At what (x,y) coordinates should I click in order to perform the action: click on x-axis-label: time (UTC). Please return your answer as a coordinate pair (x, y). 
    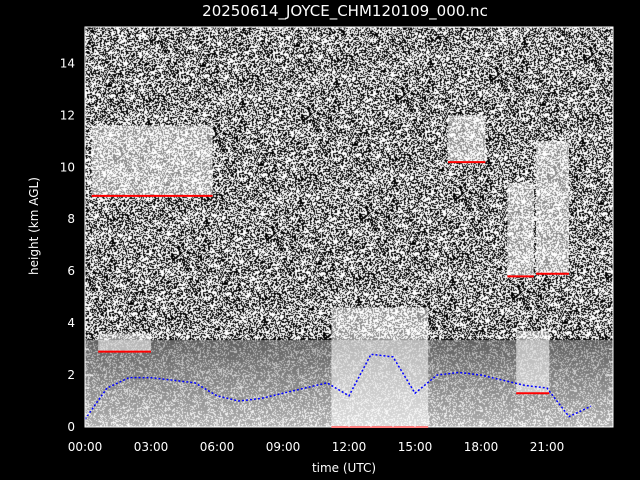
    Looking at the image, I should click on (344, 468).